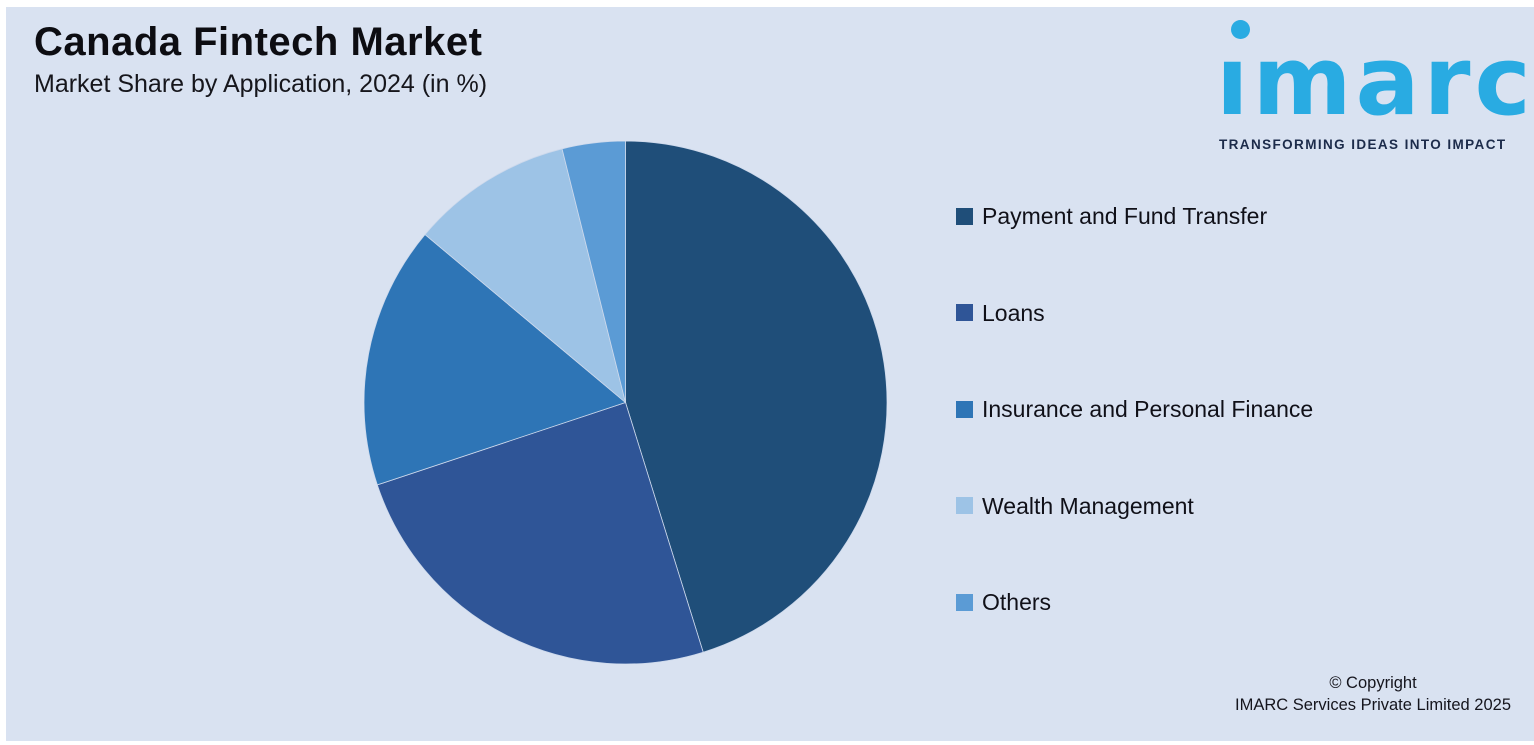 This screenshot has width=1534, height=745. What do you see at coordinates (1134, 313) in the screenshot?
I see `legend-item: Loans` at bounding box center [1134, 313].